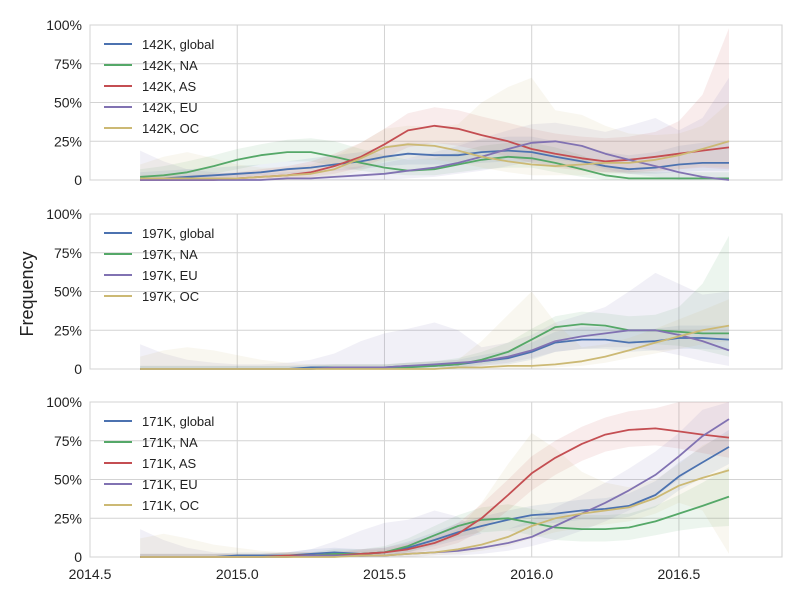 This screenshot has height=600, width=800. What do you see at coordinates (170, 296) in the screenshot?
I see `legend-entry-OC: 197K, OC` at bounding box center [170, 296].